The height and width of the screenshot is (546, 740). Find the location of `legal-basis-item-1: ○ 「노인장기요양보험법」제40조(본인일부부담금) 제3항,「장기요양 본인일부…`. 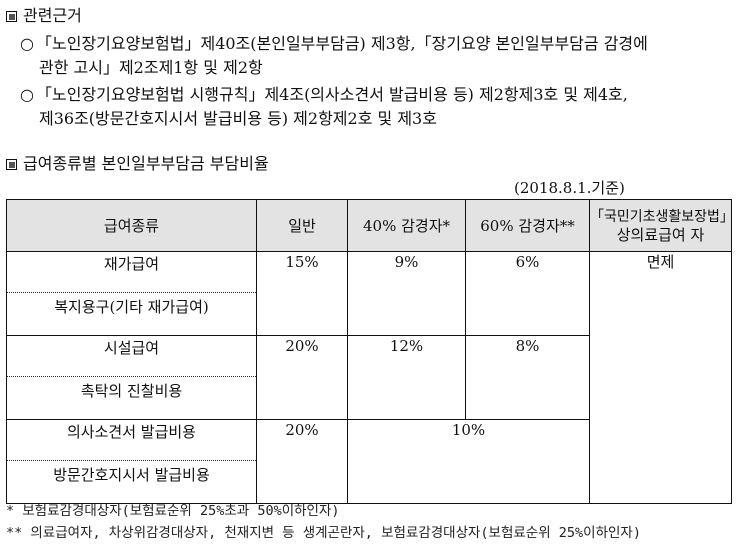

legal-basis-item-1: ○ 「노인장기요양보험법」제40조(본인일부부담금) 제3항,「장기요양 본인일부… is located at coordinates (334, 55).